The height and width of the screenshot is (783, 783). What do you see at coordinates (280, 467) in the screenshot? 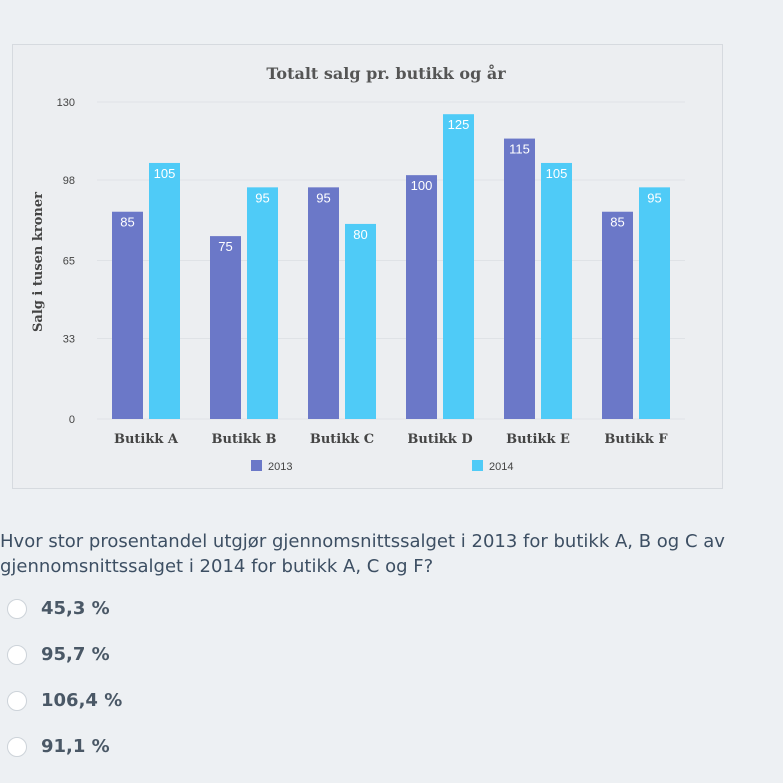
I see `legend-label: 2013` at bounding box center [280, 467].